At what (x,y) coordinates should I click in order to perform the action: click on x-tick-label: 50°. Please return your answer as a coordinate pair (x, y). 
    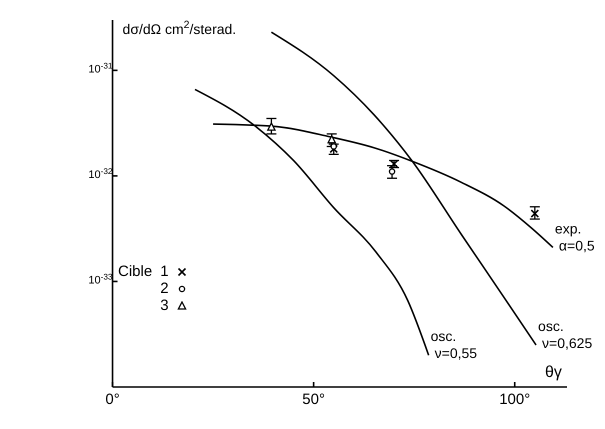
    Looking at the image, I should click on (313, 399).